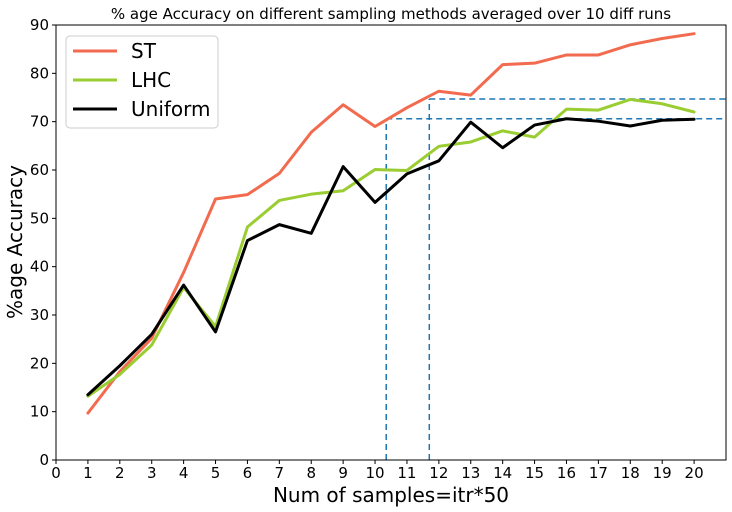 Image resolution: width=732 pixels, height=512 pixels. Describe the element at coordinates (280, 473) in the screenshot. I see `x-tick-label: 7` at that location.